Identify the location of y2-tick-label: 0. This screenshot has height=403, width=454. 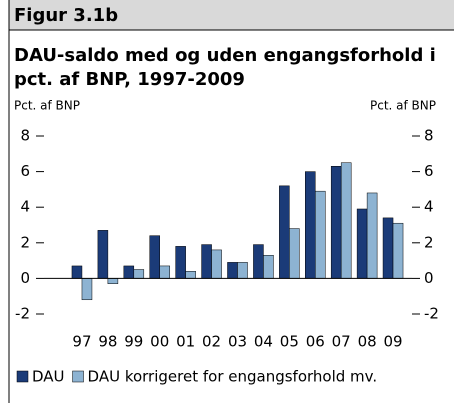
(429, 278).